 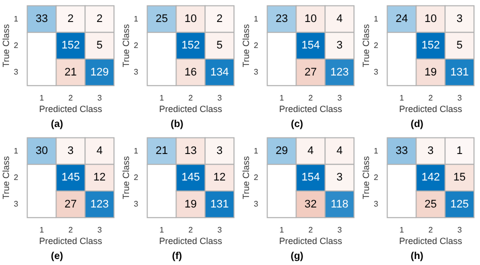 I want to click on data-label: 134, so click(x=219, y=72).